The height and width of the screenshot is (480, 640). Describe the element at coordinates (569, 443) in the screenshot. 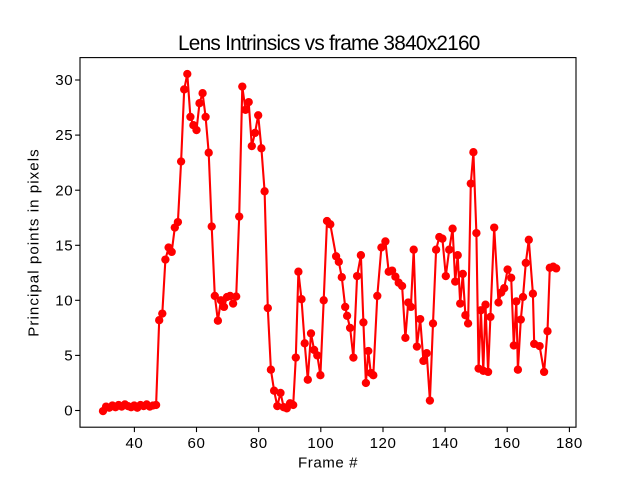

I see `svg-text: 180` at that location.